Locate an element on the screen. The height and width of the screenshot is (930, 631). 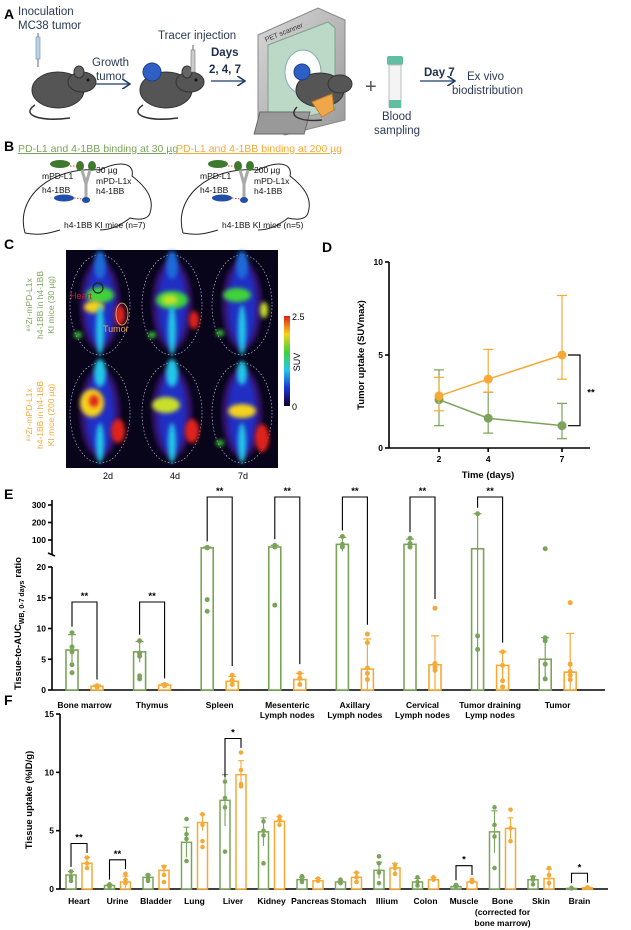
f-category-label: bone marrow) is located at coordinates (502, 923).